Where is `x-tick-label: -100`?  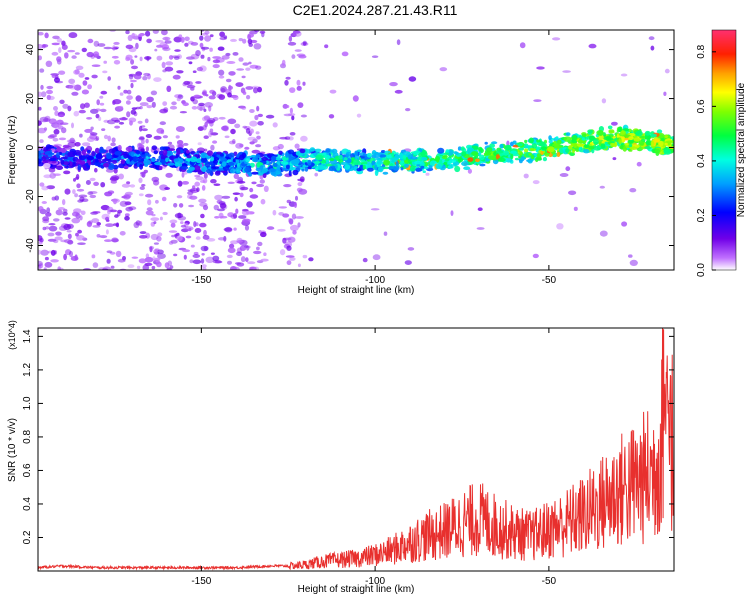
x-tick-label: -100 is located at coordinates (375, 581).